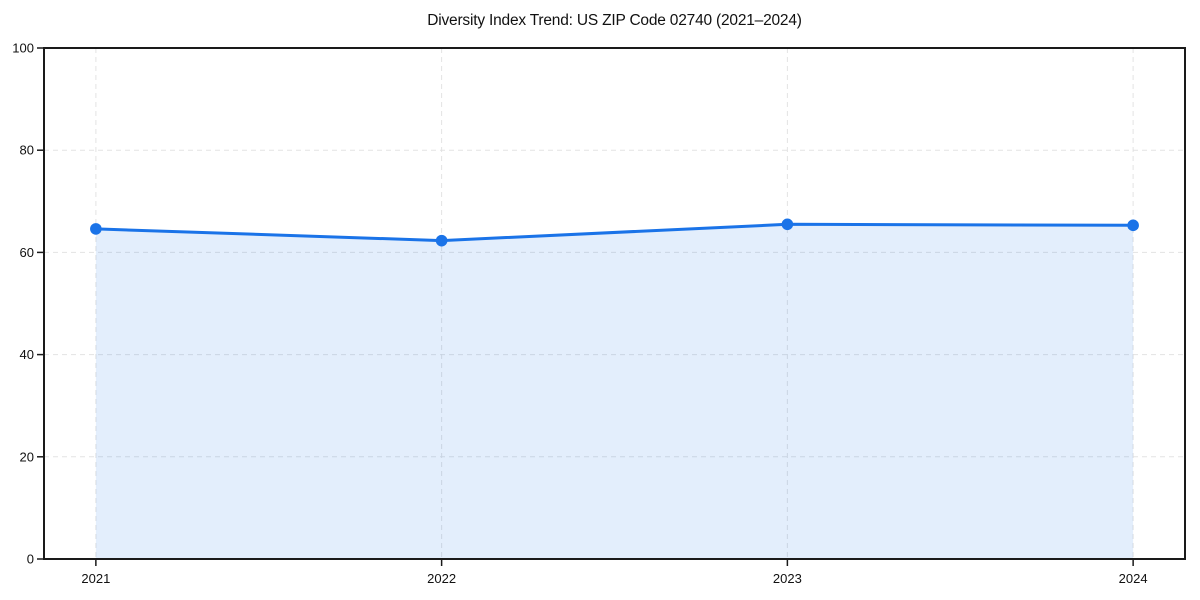 The image size is (1200, 600). What do you see at coordinates (95, 578) in the screenshot?
I see `x-tick-label: 2021` at bounding box center [95, 578].